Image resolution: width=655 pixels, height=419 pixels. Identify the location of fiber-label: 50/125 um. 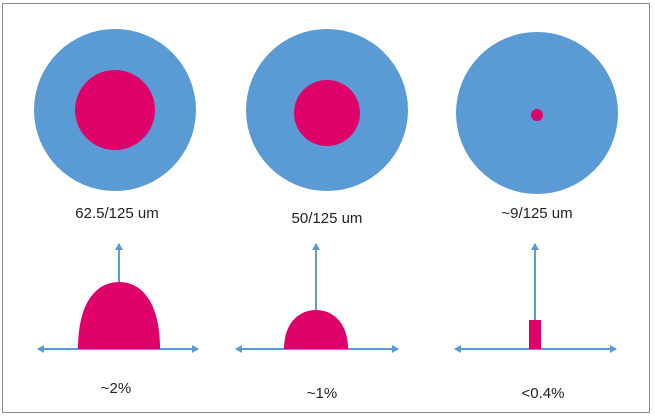
(327, 218).